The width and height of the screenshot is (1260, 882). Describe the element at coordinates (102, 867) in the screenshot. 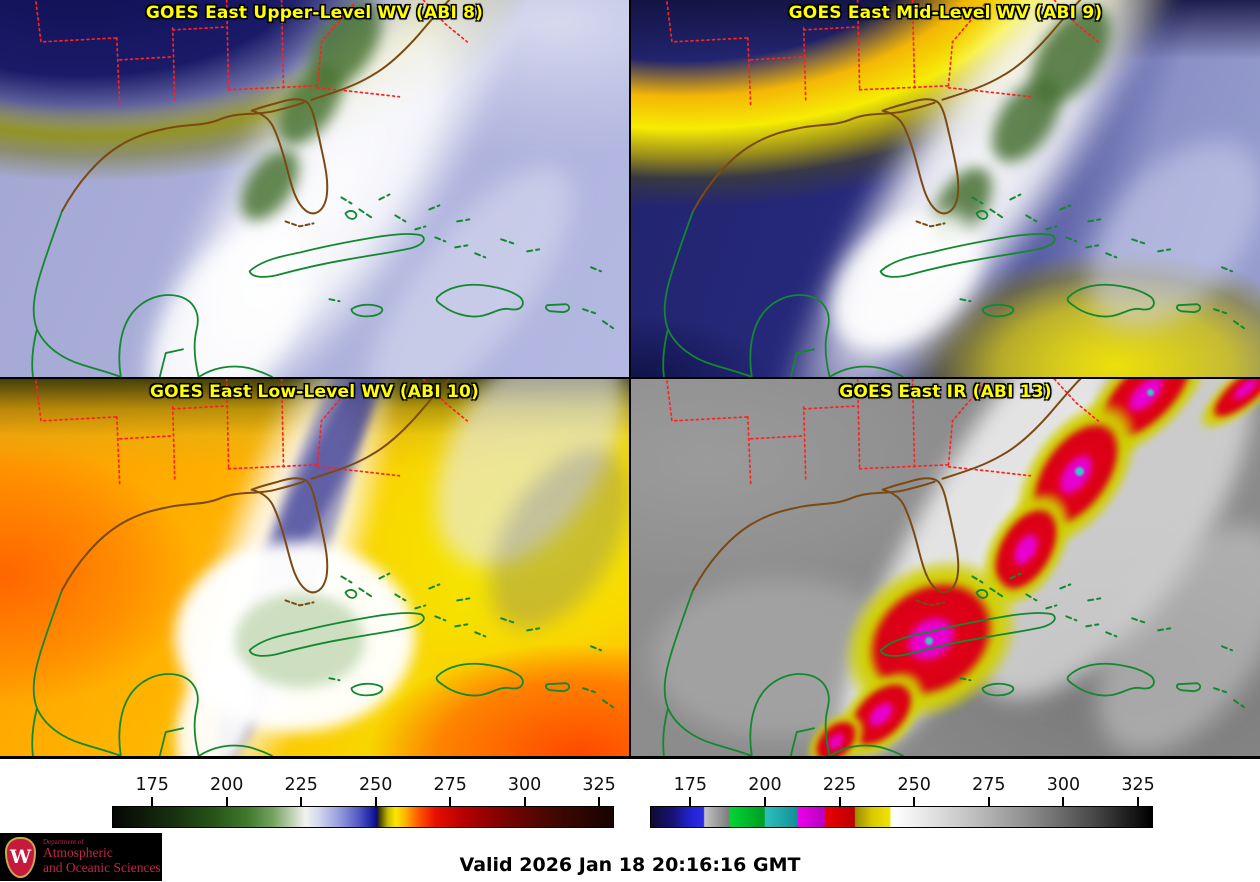

I see `department-line3: and Oceanic Sciences` at that location.